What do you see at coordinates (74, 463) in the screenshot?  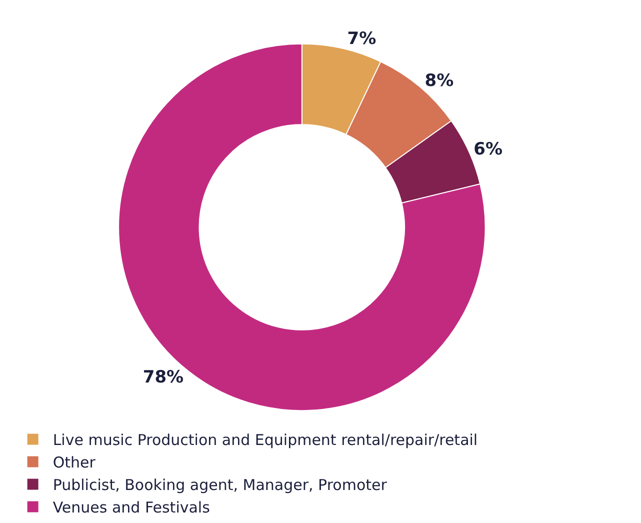 I see `legend-label: Other` at bounding box center [74, 463].